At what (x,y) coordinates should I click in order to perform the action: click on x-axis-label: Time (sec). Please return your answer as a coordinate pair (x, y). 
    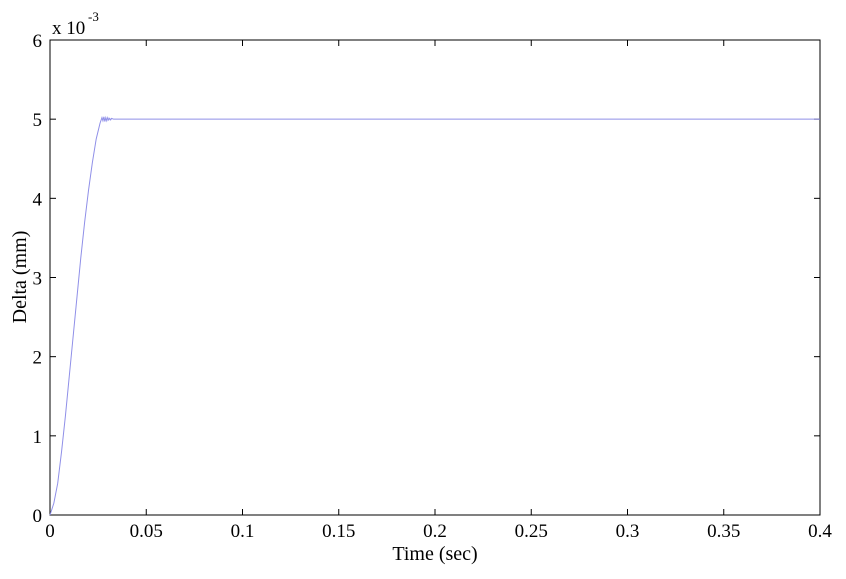
    Looking at the image, I should click on (434, 554).